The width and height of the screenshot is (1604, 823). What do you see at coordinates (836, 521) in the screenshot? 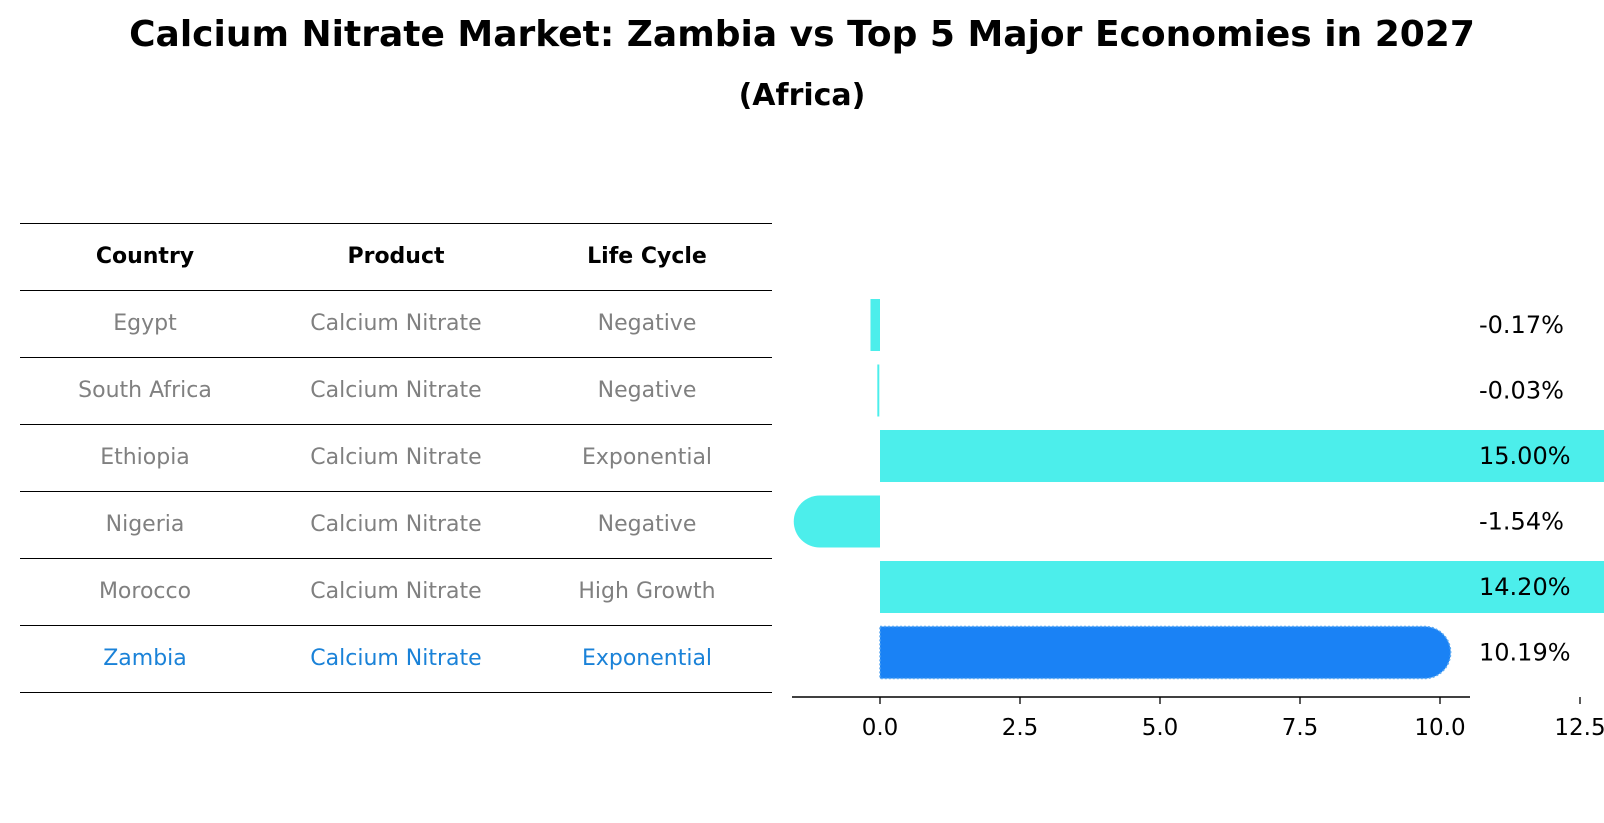
I see `bar-nigeria` at bounding box center [836, 521].